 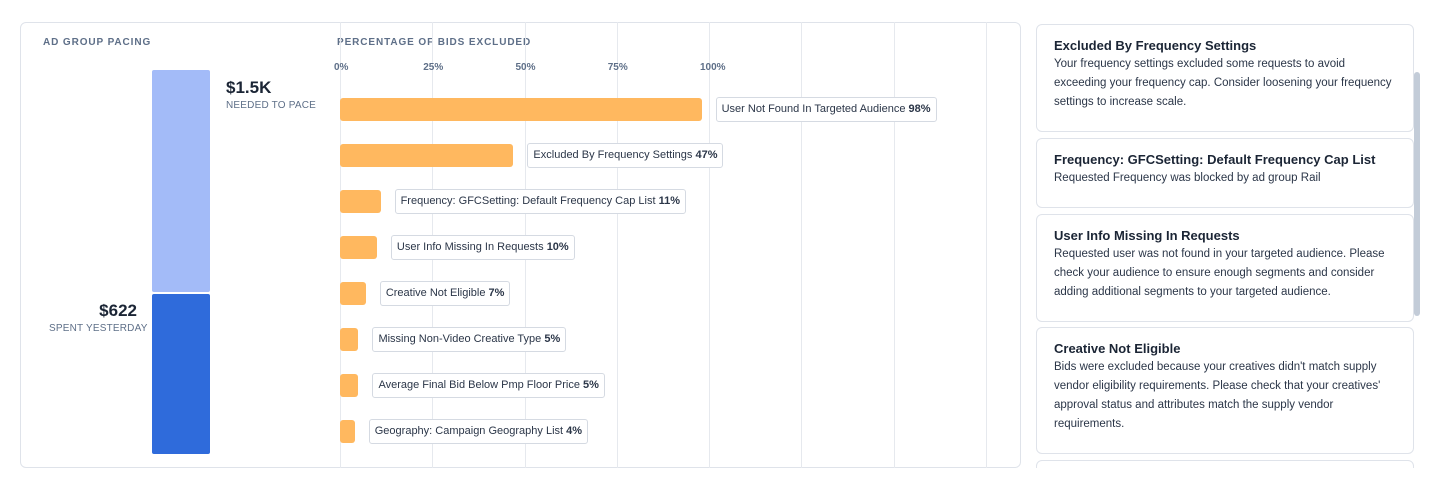 I want to click on tick-label: 100%, so click(x=713, y=67).